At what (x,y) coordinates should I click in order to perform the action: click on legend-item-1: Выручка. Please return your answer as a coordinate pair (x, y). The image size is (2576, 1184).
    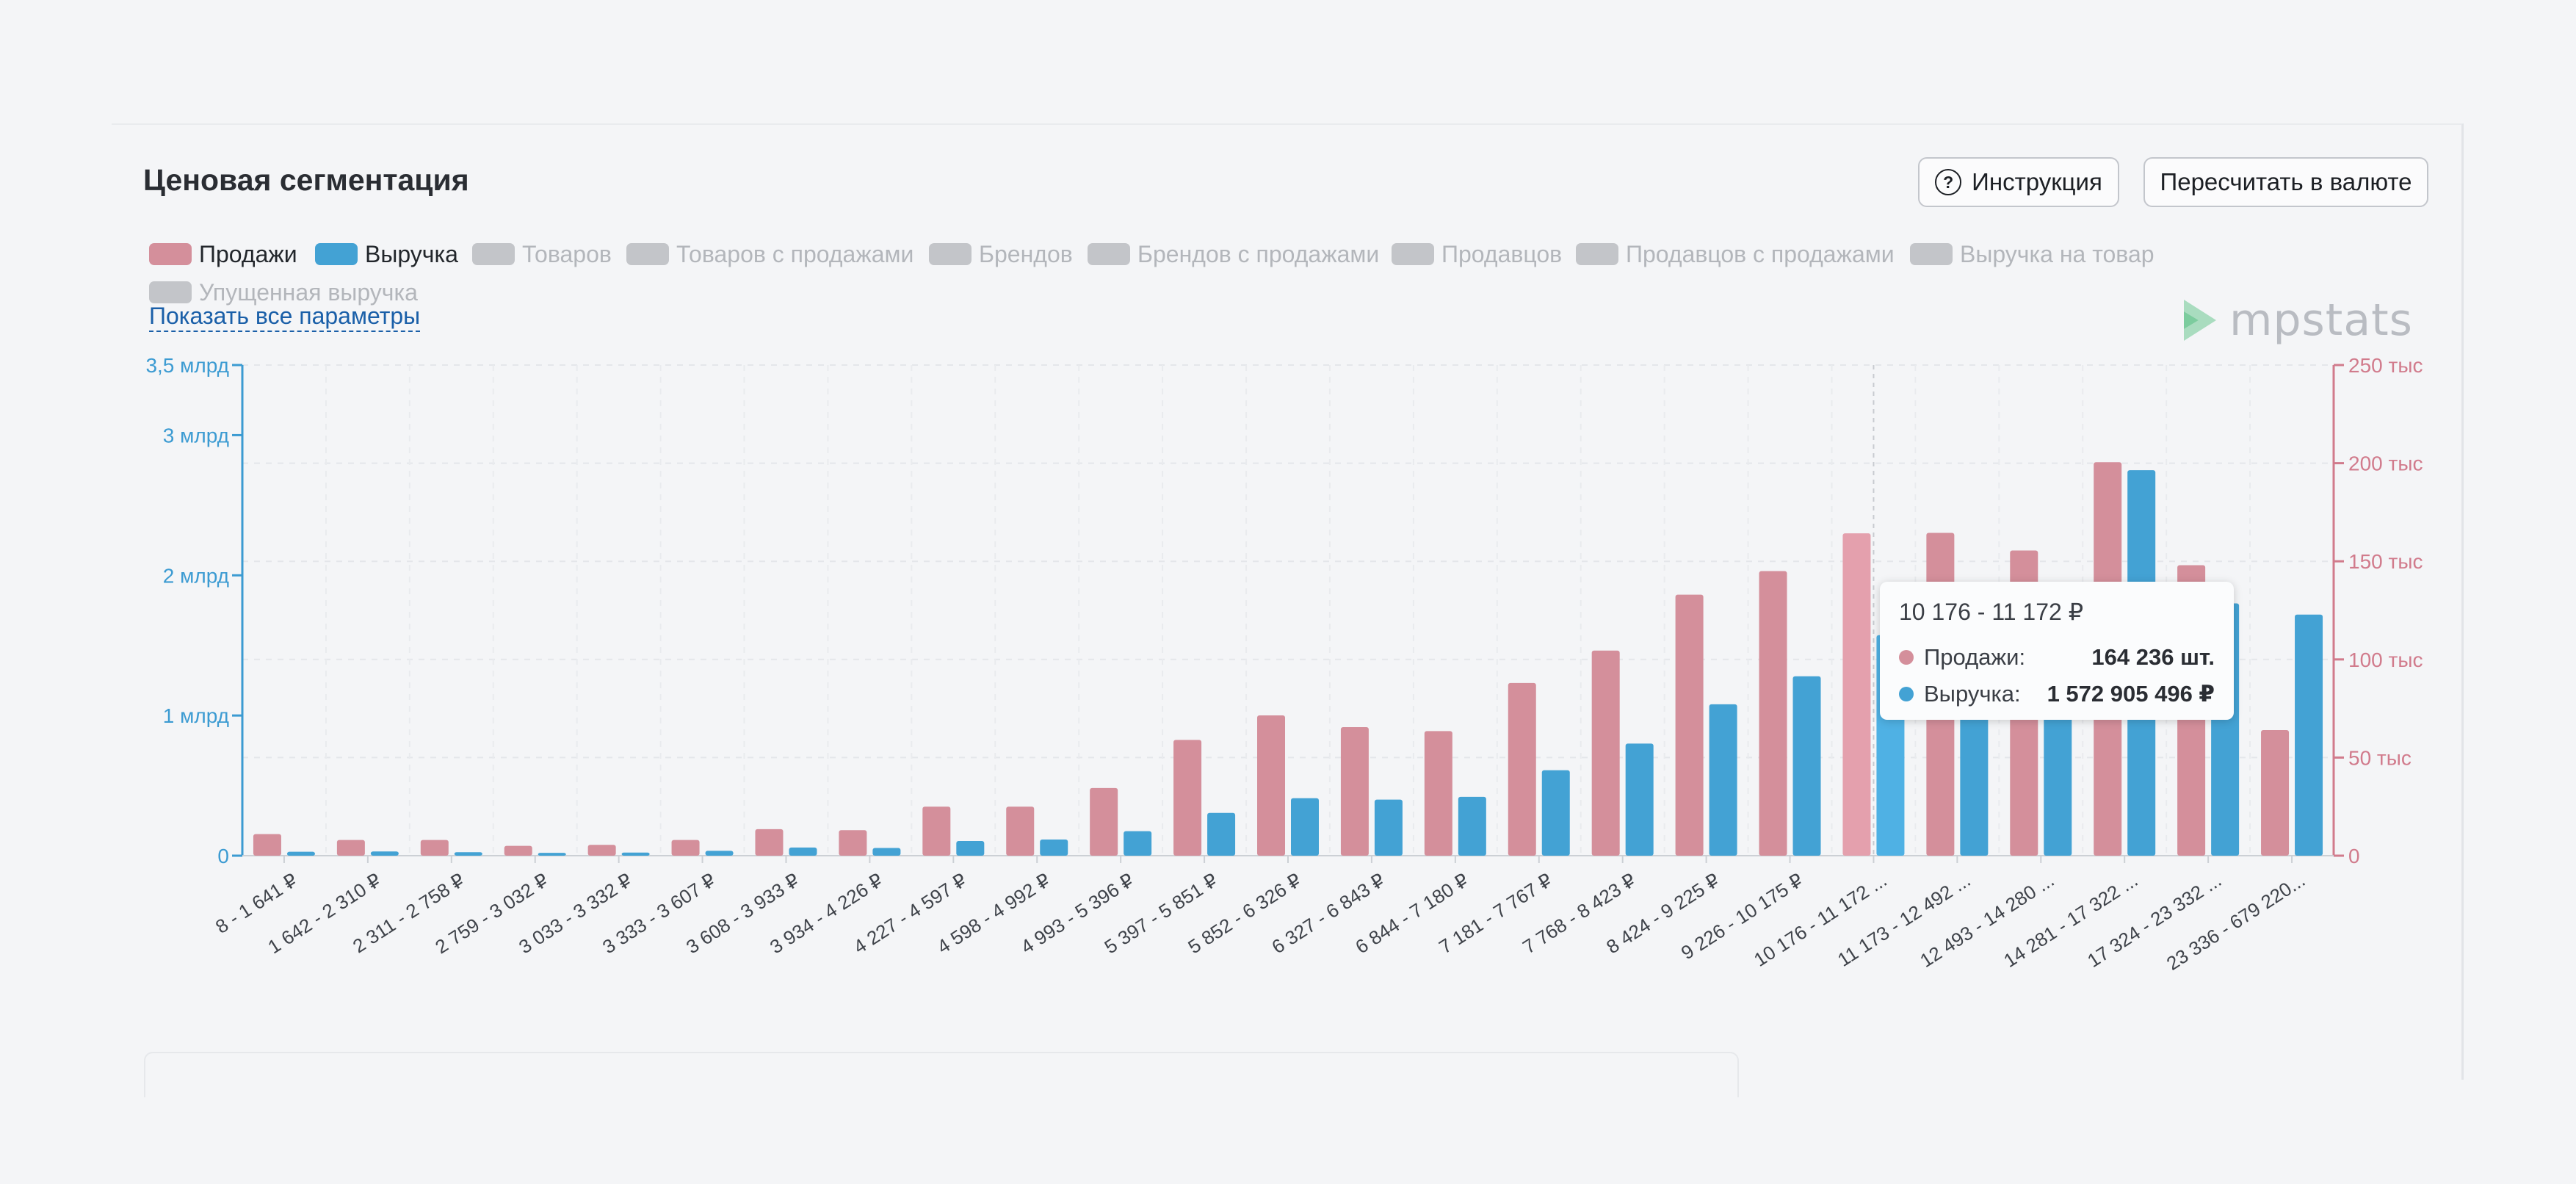
    Looking at the image, I should click on (386, 254).